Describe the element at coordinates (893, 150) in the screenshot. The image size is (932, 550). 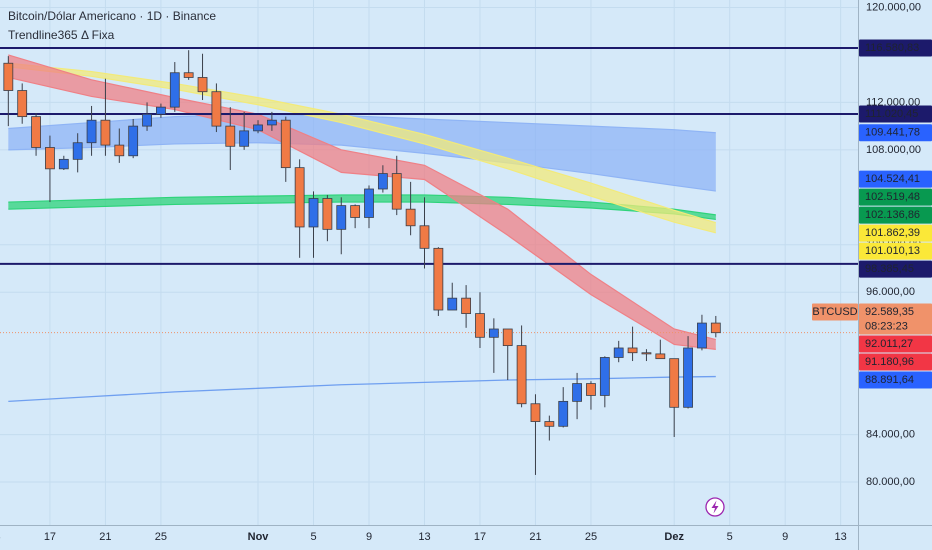
I see `y-tick-label: 108.000,00` at that location.